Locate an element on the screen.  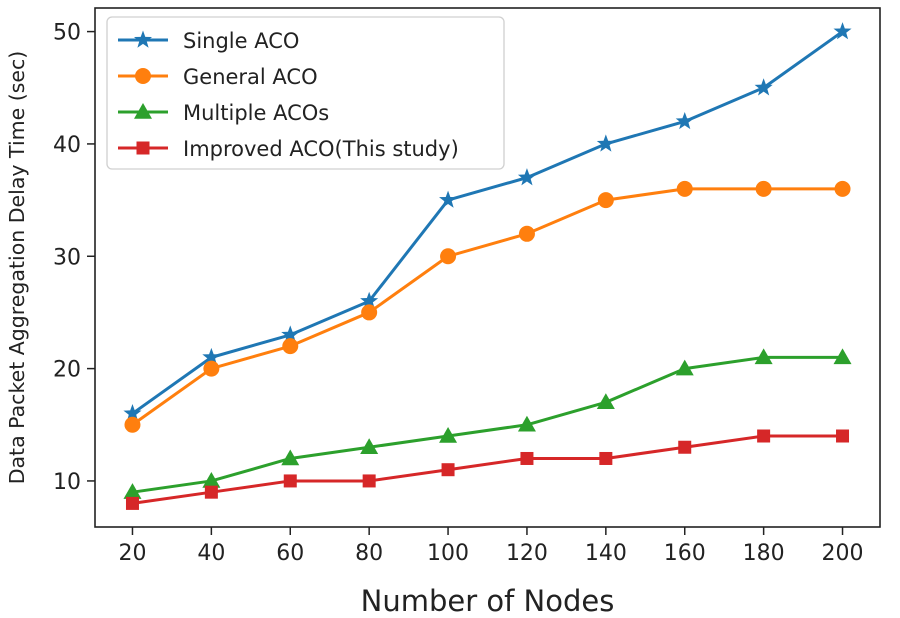
legend-entry-0: Single ACO is located at coordinates (208, 41).